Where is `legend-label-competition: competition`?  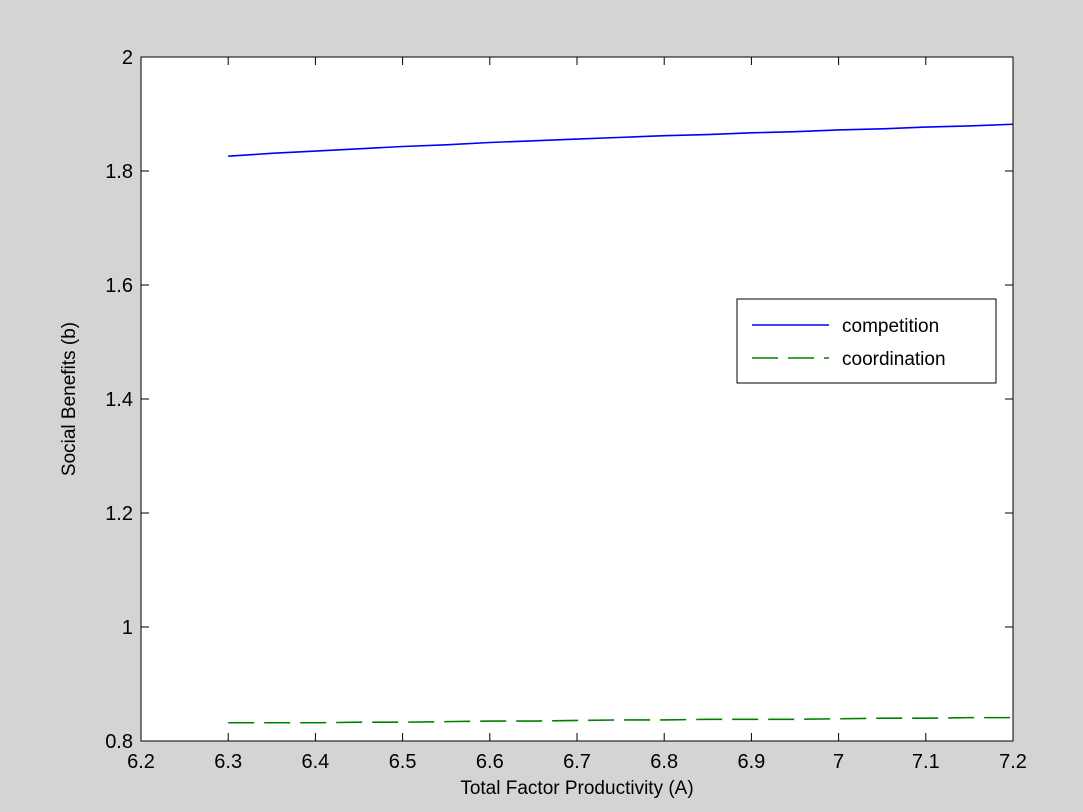 legend-label-competition: competition is located at coordinates (890, 326).